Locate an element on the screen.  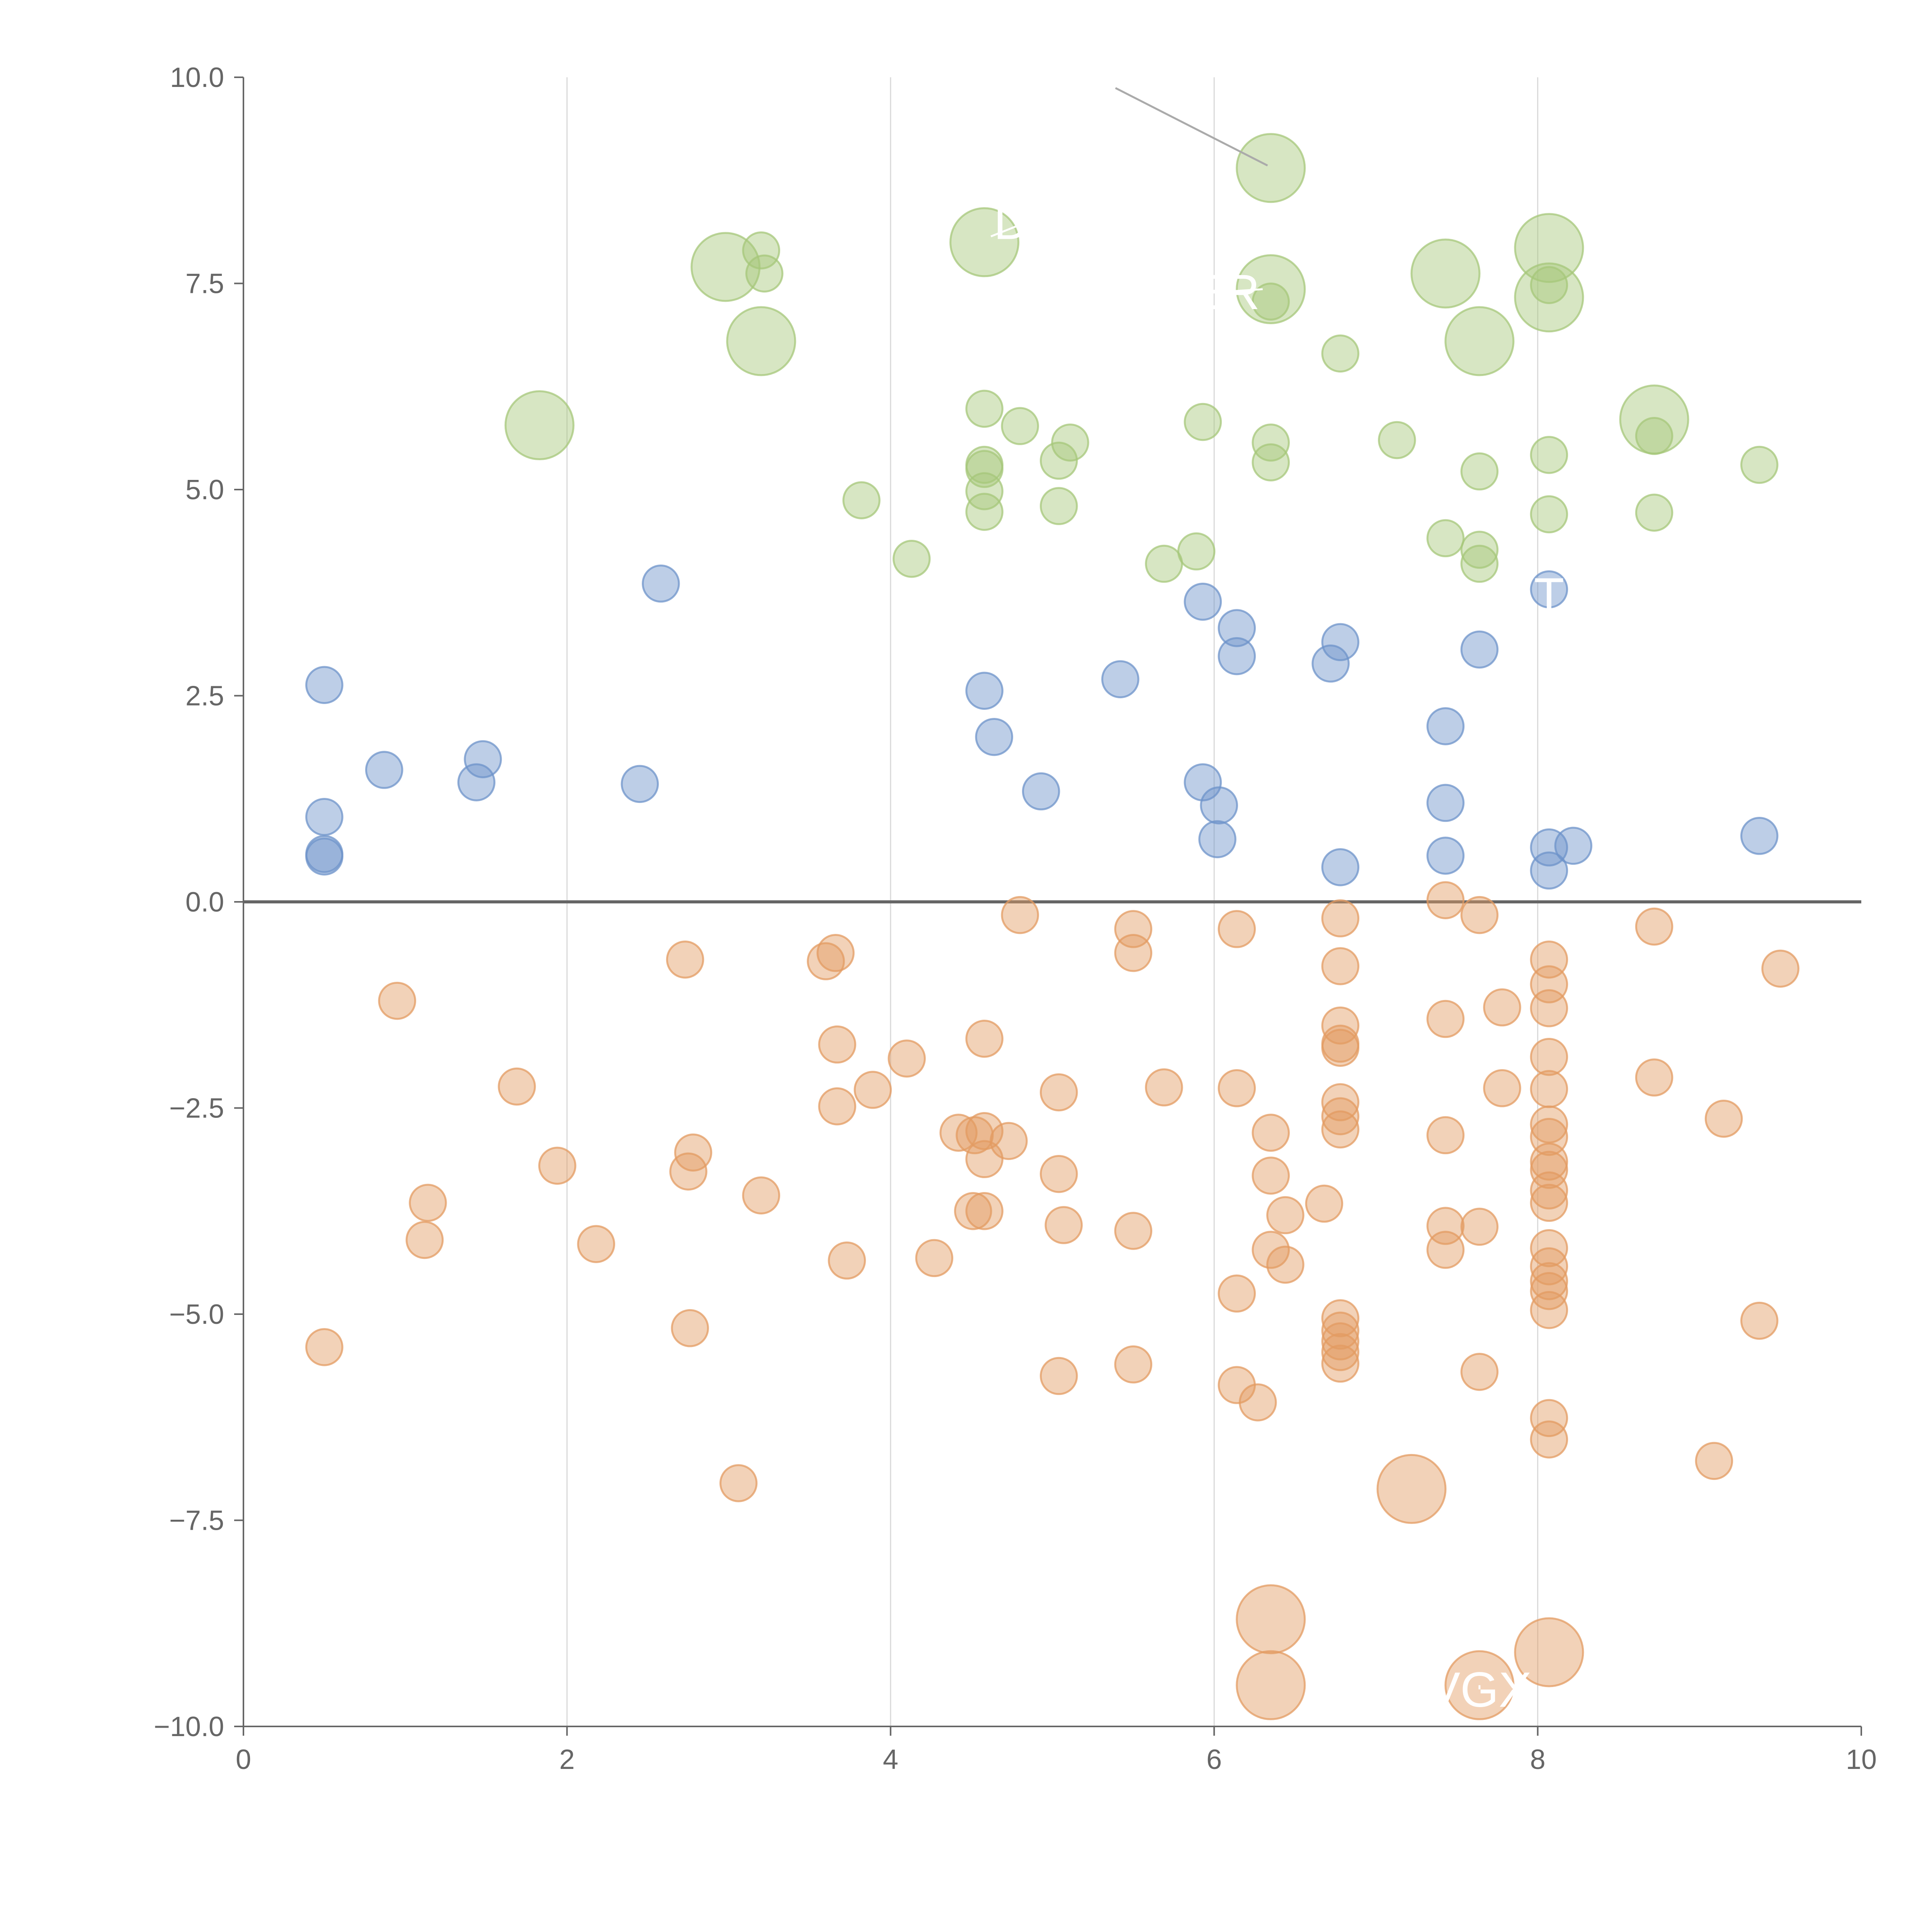
y-tick-label: 10.0 is located at coordinates (197, 78).